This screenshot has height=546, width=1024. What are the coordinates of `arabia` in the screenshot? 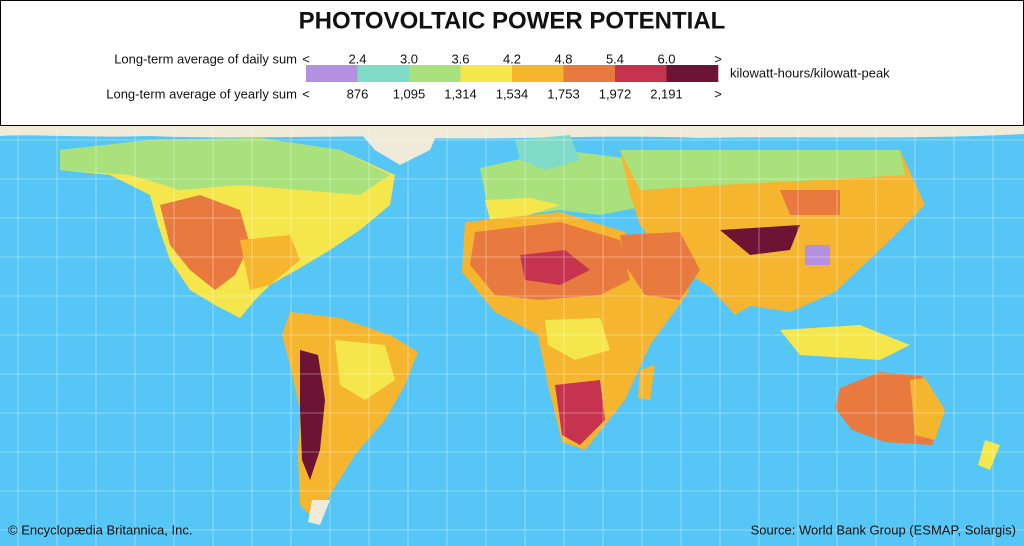 It's located at (660, 266).